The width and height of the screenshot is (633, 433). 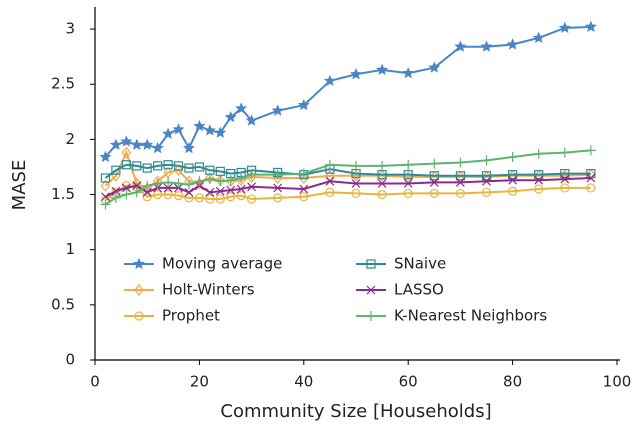 I want to click on x-tick-label: 80, so click(x=512, y=382).